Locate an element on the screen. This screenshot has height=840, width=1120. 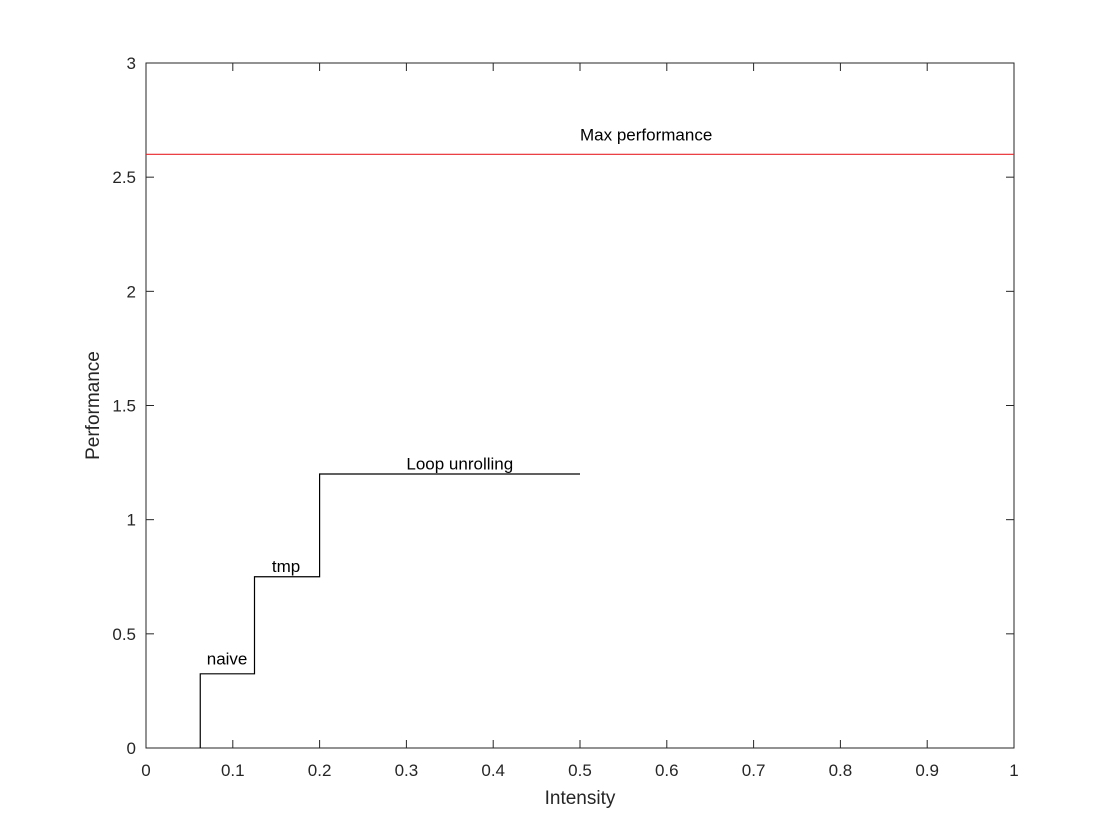
x-tick-label: 0.7 is located at coordinates (754, 770).